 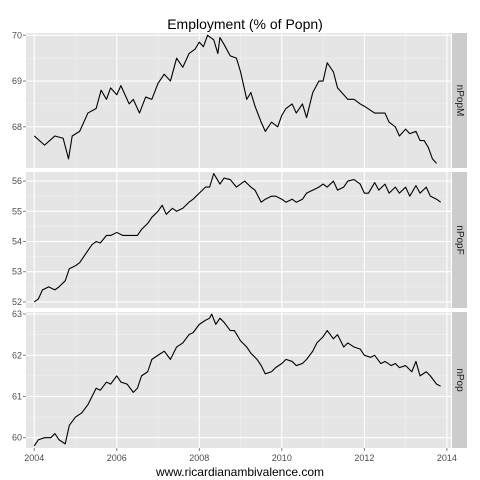 I want to click on facet-strip-label: nPop, so click(x=459, y=380).